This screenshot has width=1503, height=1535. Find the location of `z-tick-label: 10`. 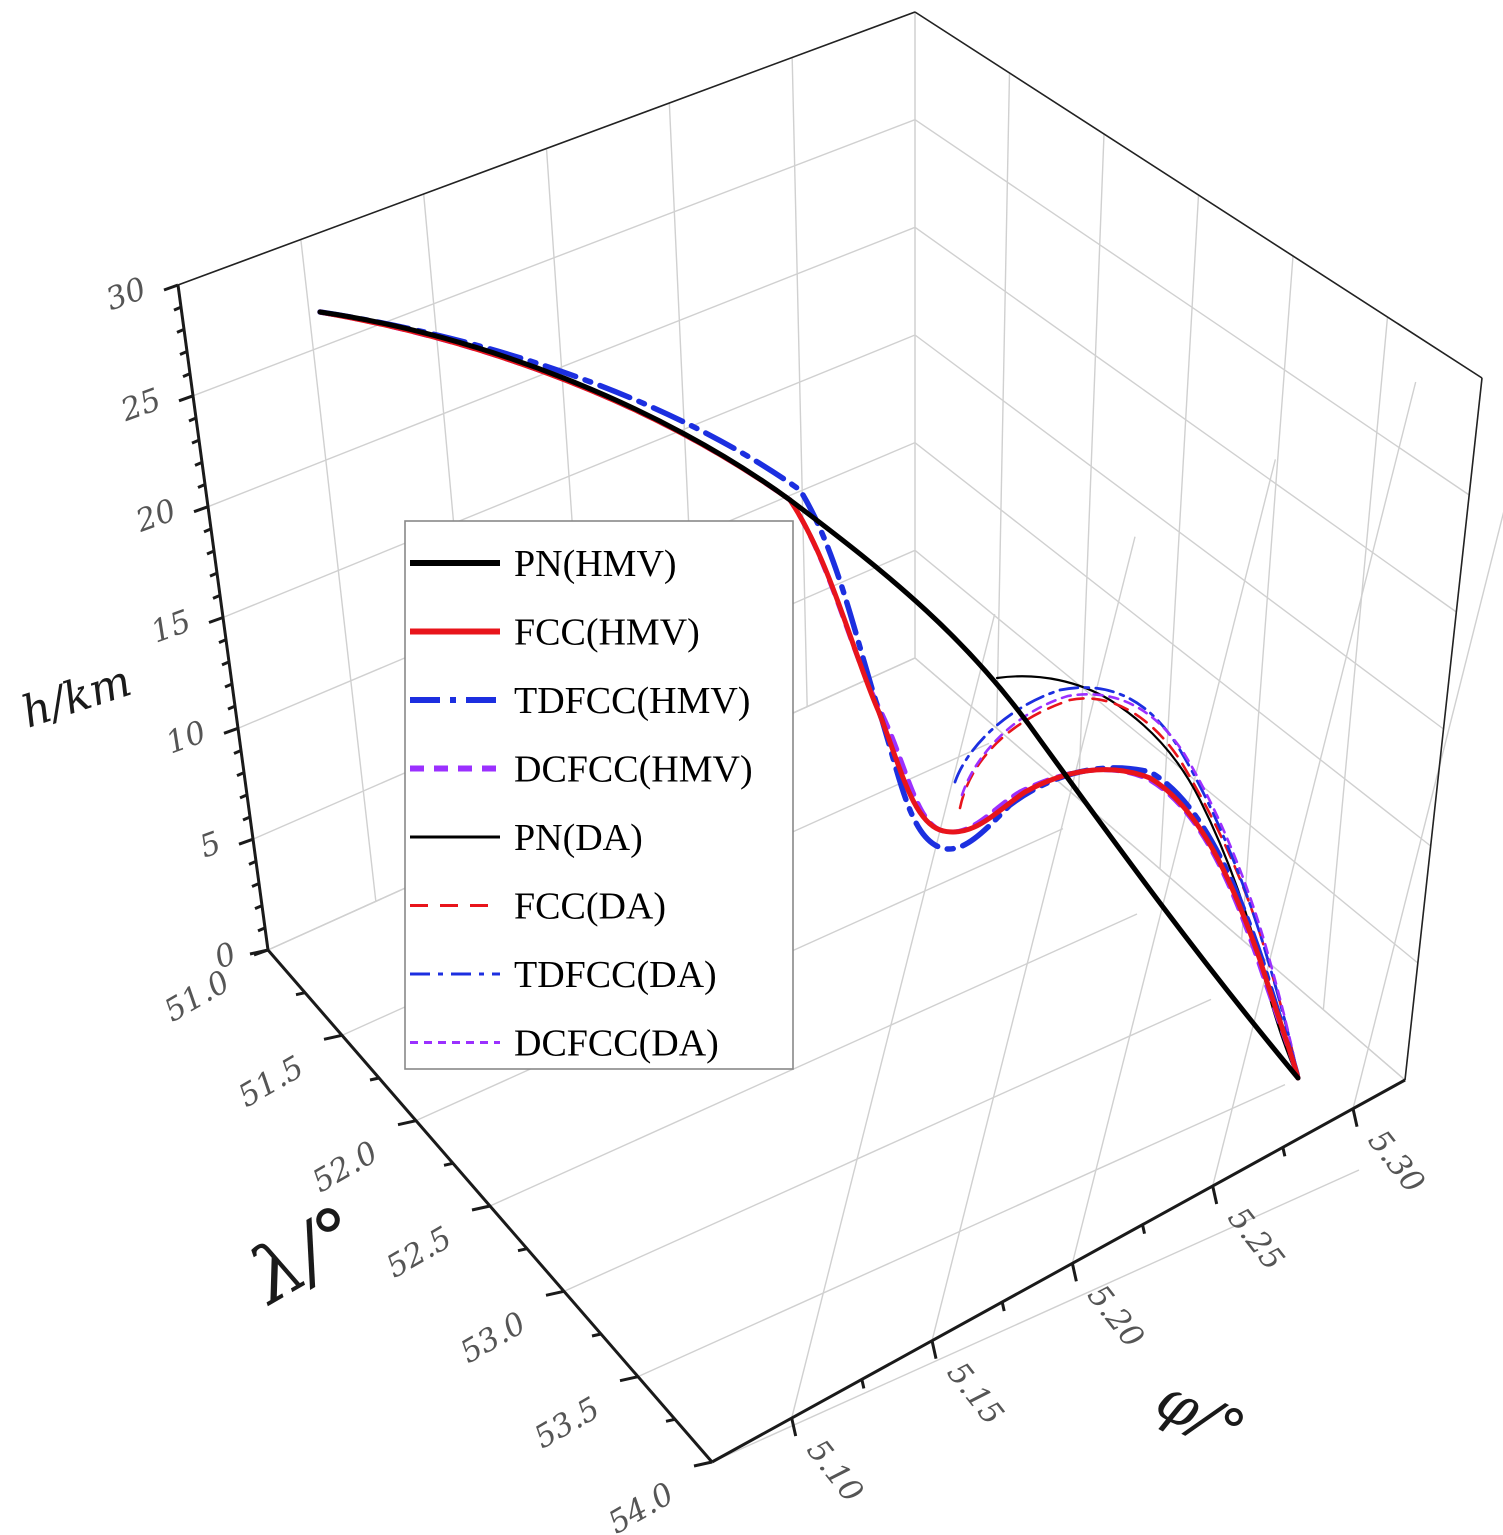

z-tick-label: 10 is located at coordinates (185, 737).